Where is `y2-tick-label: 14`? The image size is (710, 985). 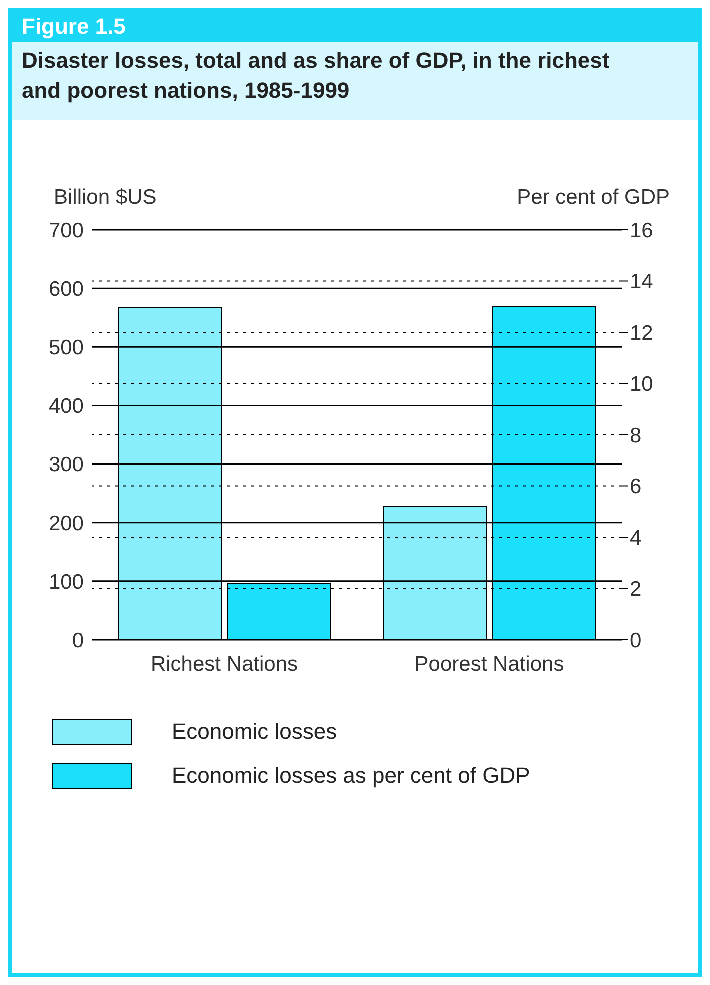
y2-tick-label: 14 is located at coordinates (642, 282).